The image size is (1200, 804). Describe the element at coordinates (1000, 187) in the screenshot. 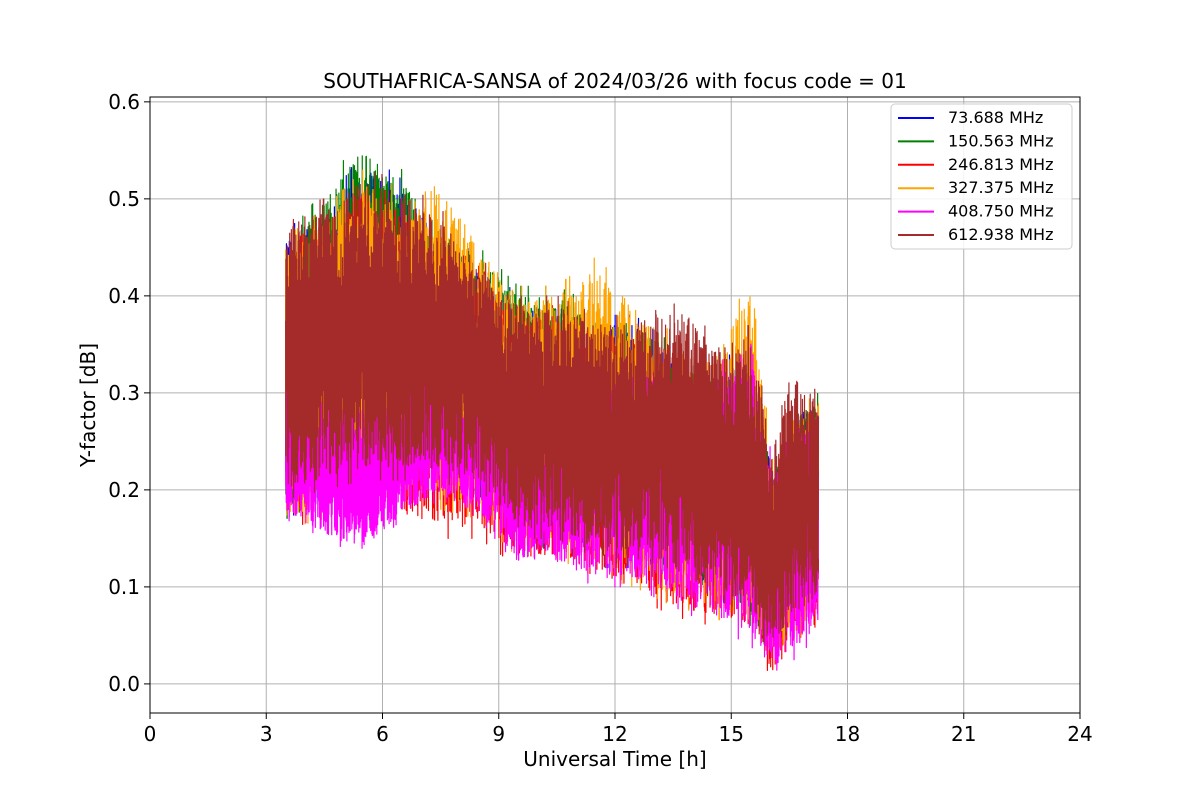

I see `legend-label: 327.375 MHz` at that location.